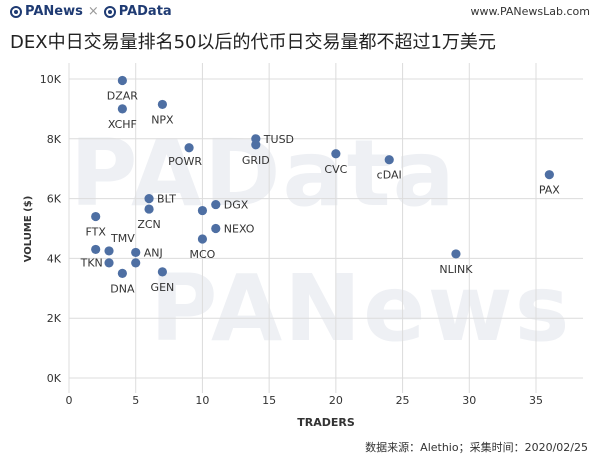 Image resolution: width=600 pixels, height=463 pixels. Describe the element at coordinates (16, 11) in the screenshot. I see `panews-logo-icon` at that location.